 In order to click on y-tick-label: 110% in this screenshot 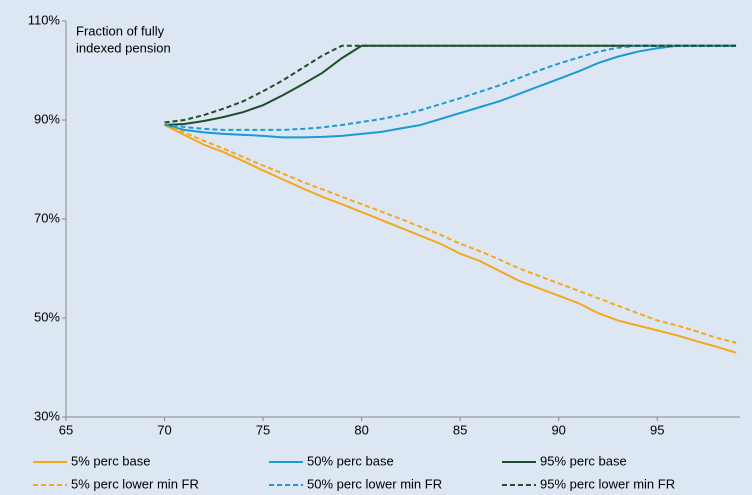, I will do `click(44, 19)`.